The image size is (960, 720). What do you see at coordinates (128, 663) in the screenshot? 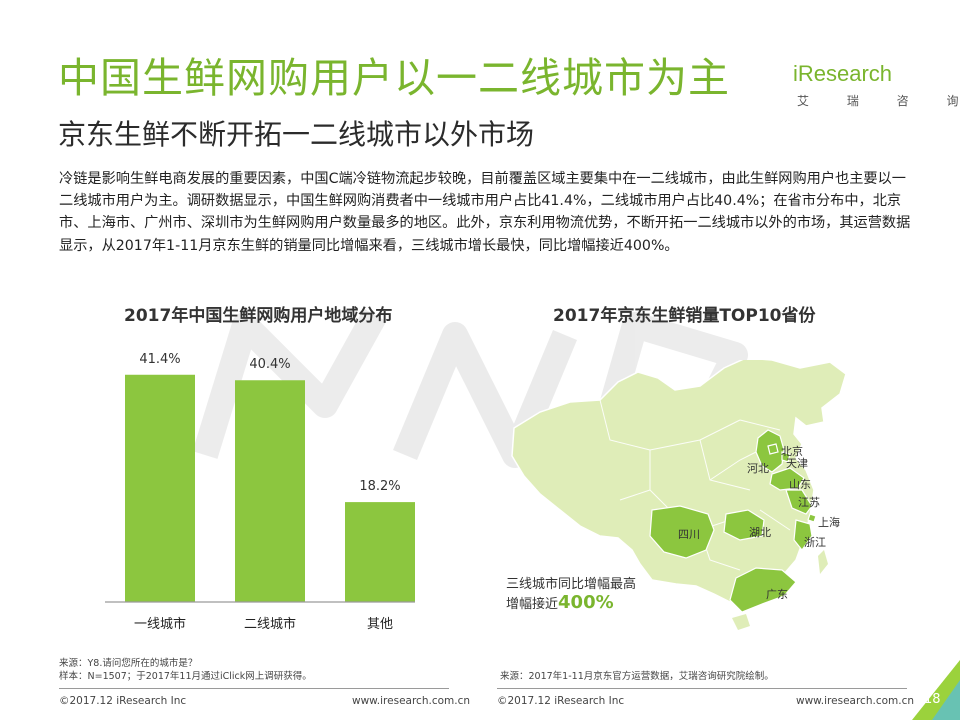
I see `source-left-line1: 来源：Y8.请问您所在的城市是？` at bounding box center [128, 663].